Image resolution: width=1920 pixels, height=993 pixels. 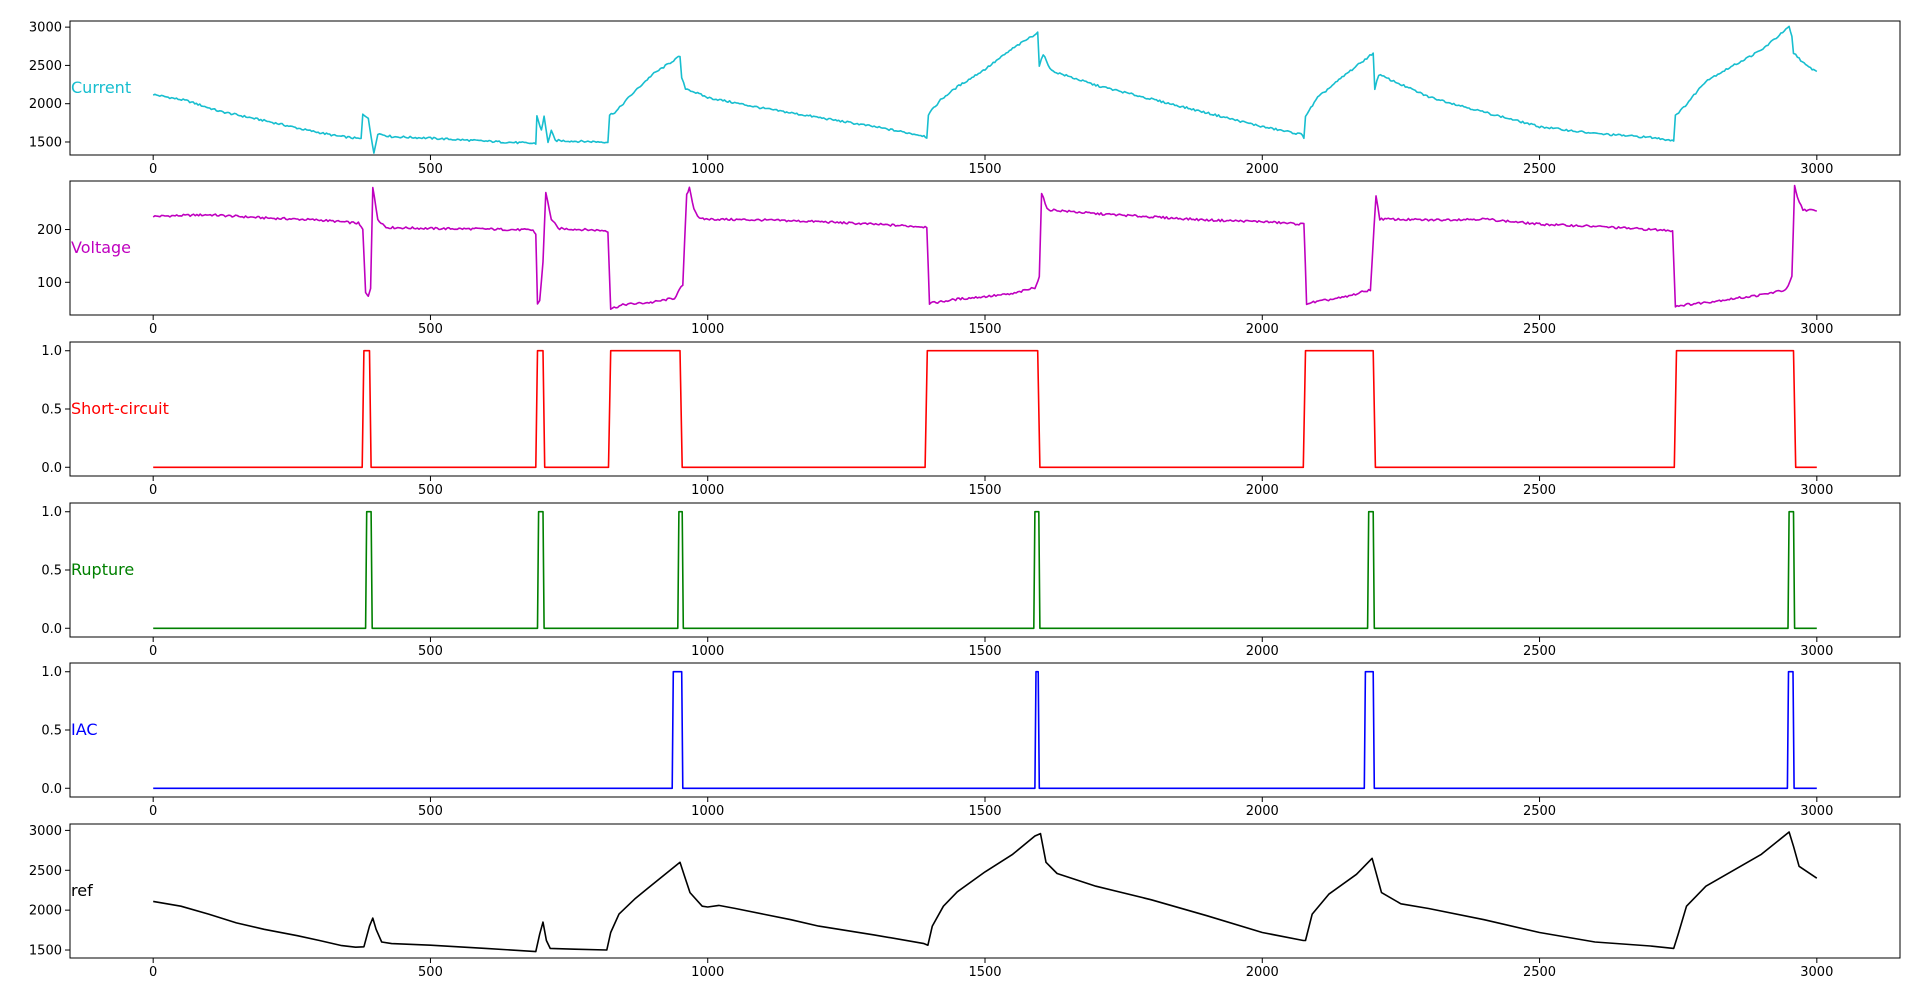 I want to click on series-label: Voltage, so click(x=101, y=247).